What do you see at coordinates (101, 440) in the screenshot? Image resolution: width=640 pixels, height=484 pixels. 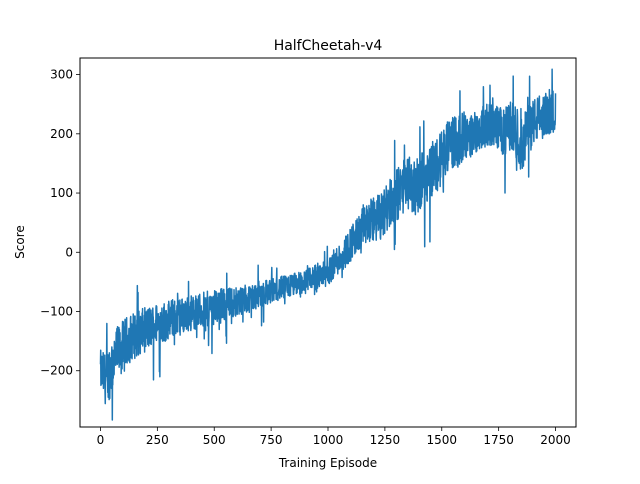 I see `x-tick-label: 0` at bounding box center [101, 440].